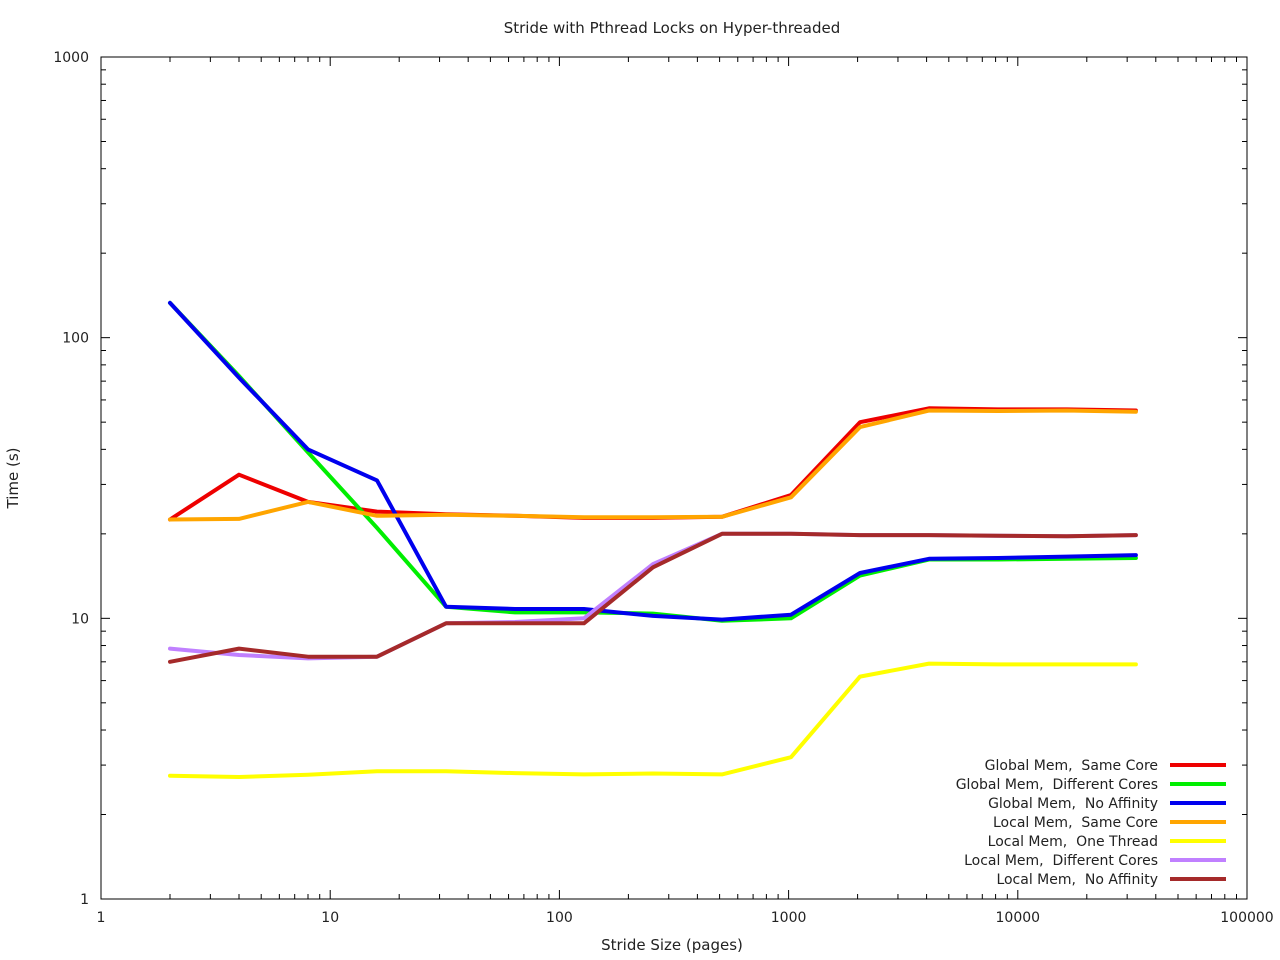 This screenshot has height=960, width=1280. Describe the element at coordinates (1077, 880) in the screenshot. I see `legend-label: Local Mem, No Affinity` at that location.